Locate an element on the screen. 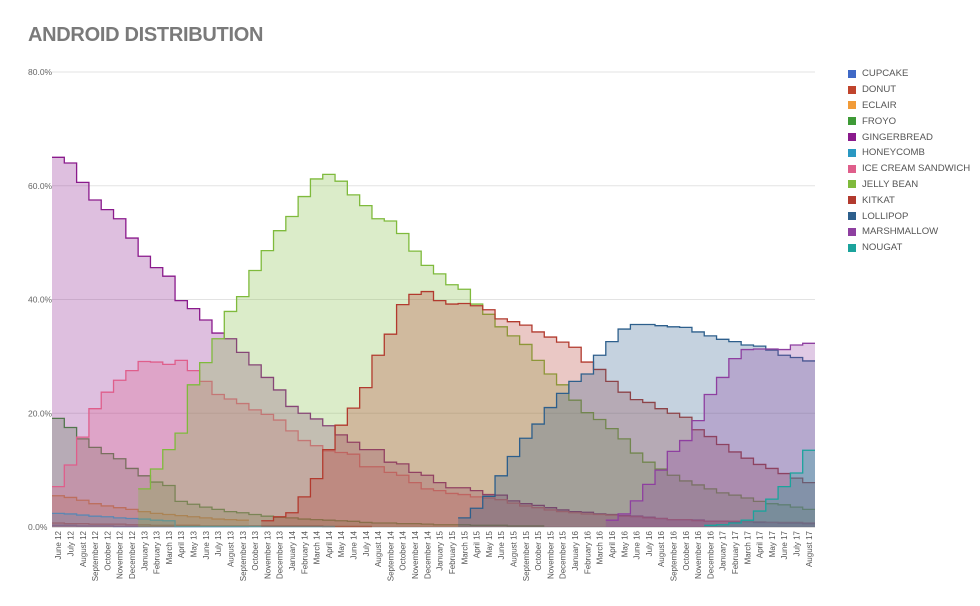 The image size is (980, 606). x-tick-label: August 12 is located at coordinates (83, 548).